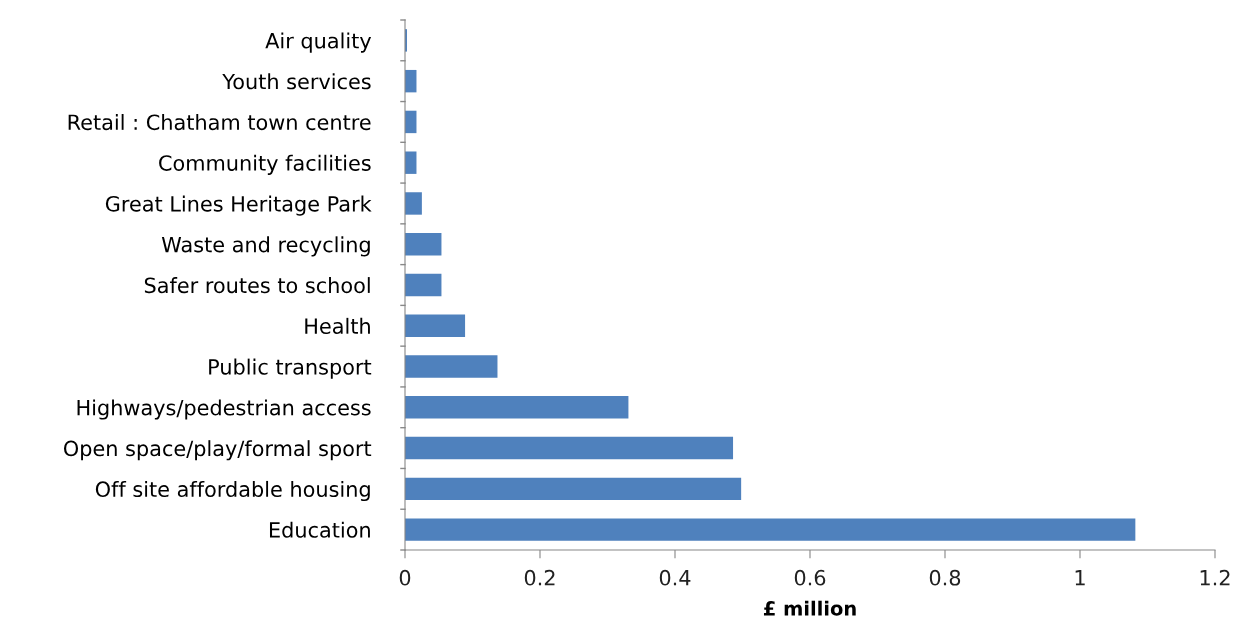  What do you see at coordinates (265, 246) in the screenshot?
I see `y-tick-label: Waste and recycling` at bounding box center [265, 246].